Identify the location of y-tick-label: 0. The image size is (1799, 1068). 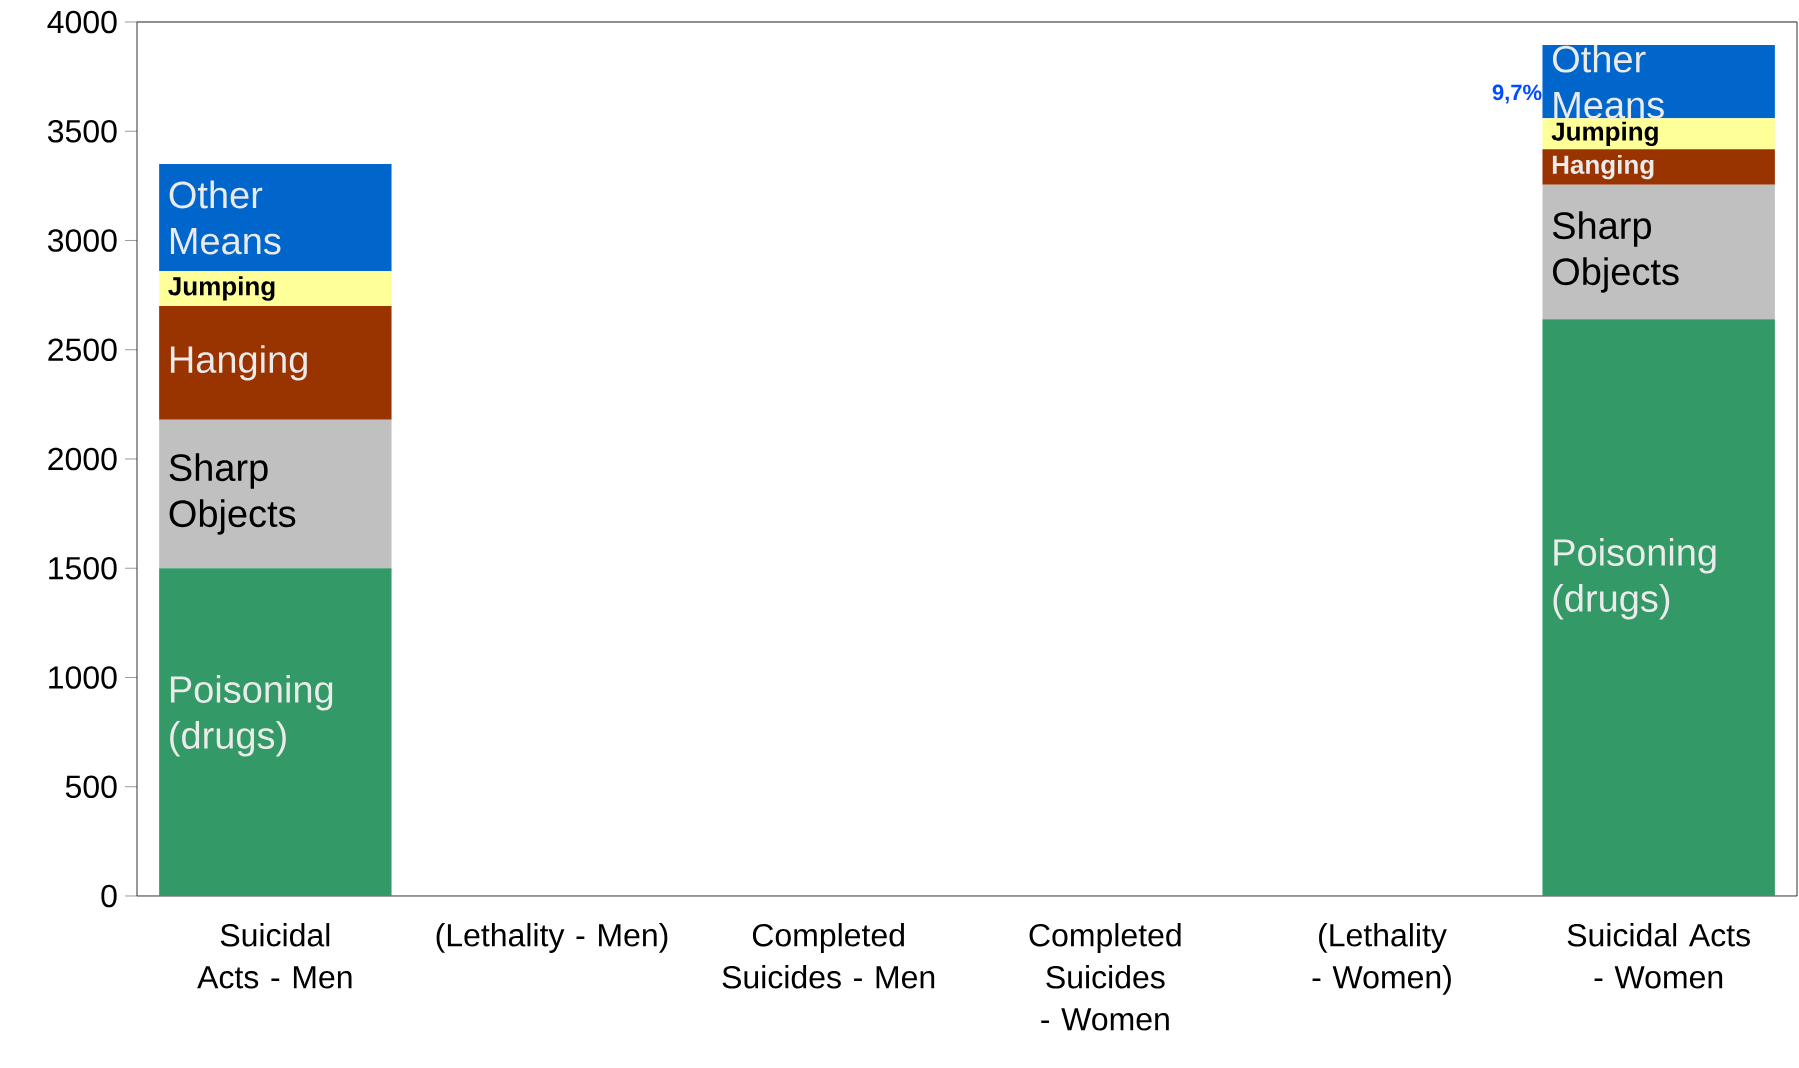
(109, 896).